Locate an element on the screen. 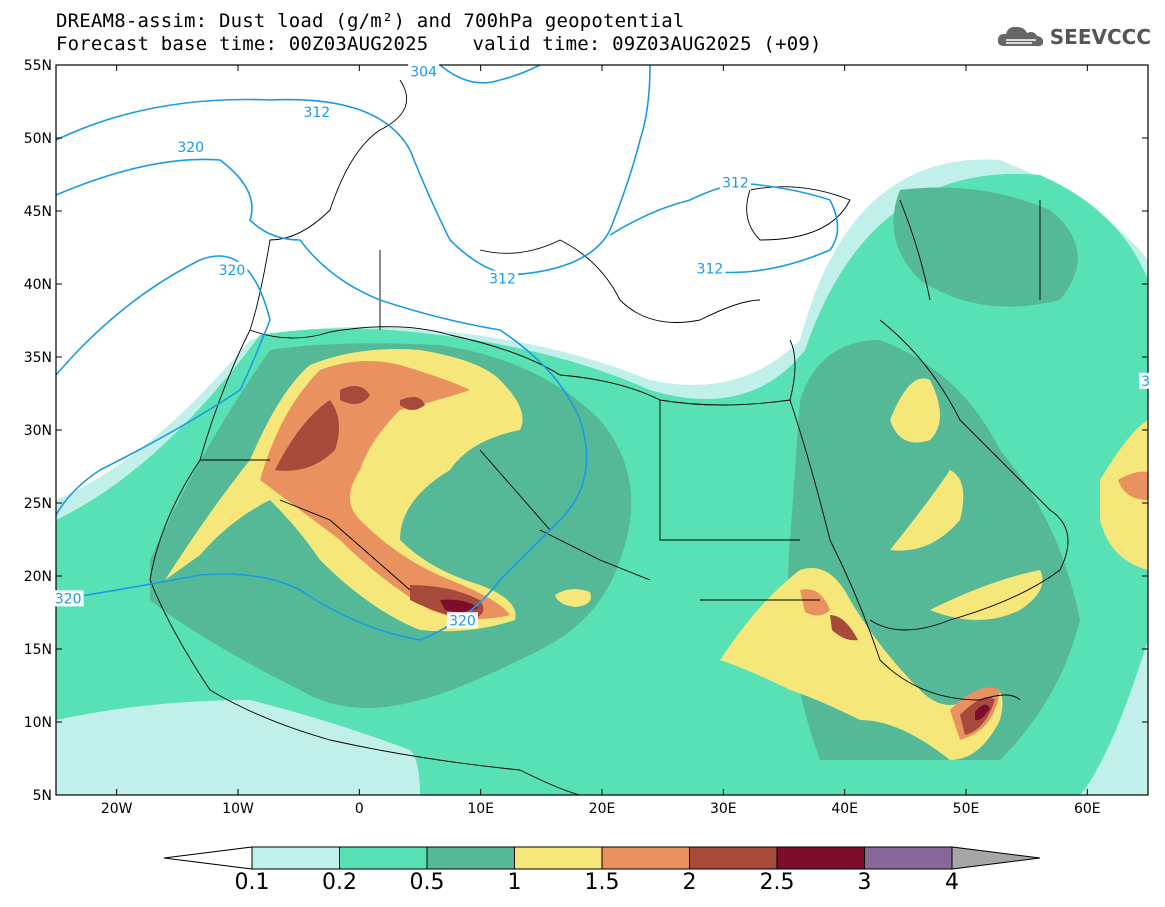  colorbar-over-triangle is located at coordinates (996, 858).